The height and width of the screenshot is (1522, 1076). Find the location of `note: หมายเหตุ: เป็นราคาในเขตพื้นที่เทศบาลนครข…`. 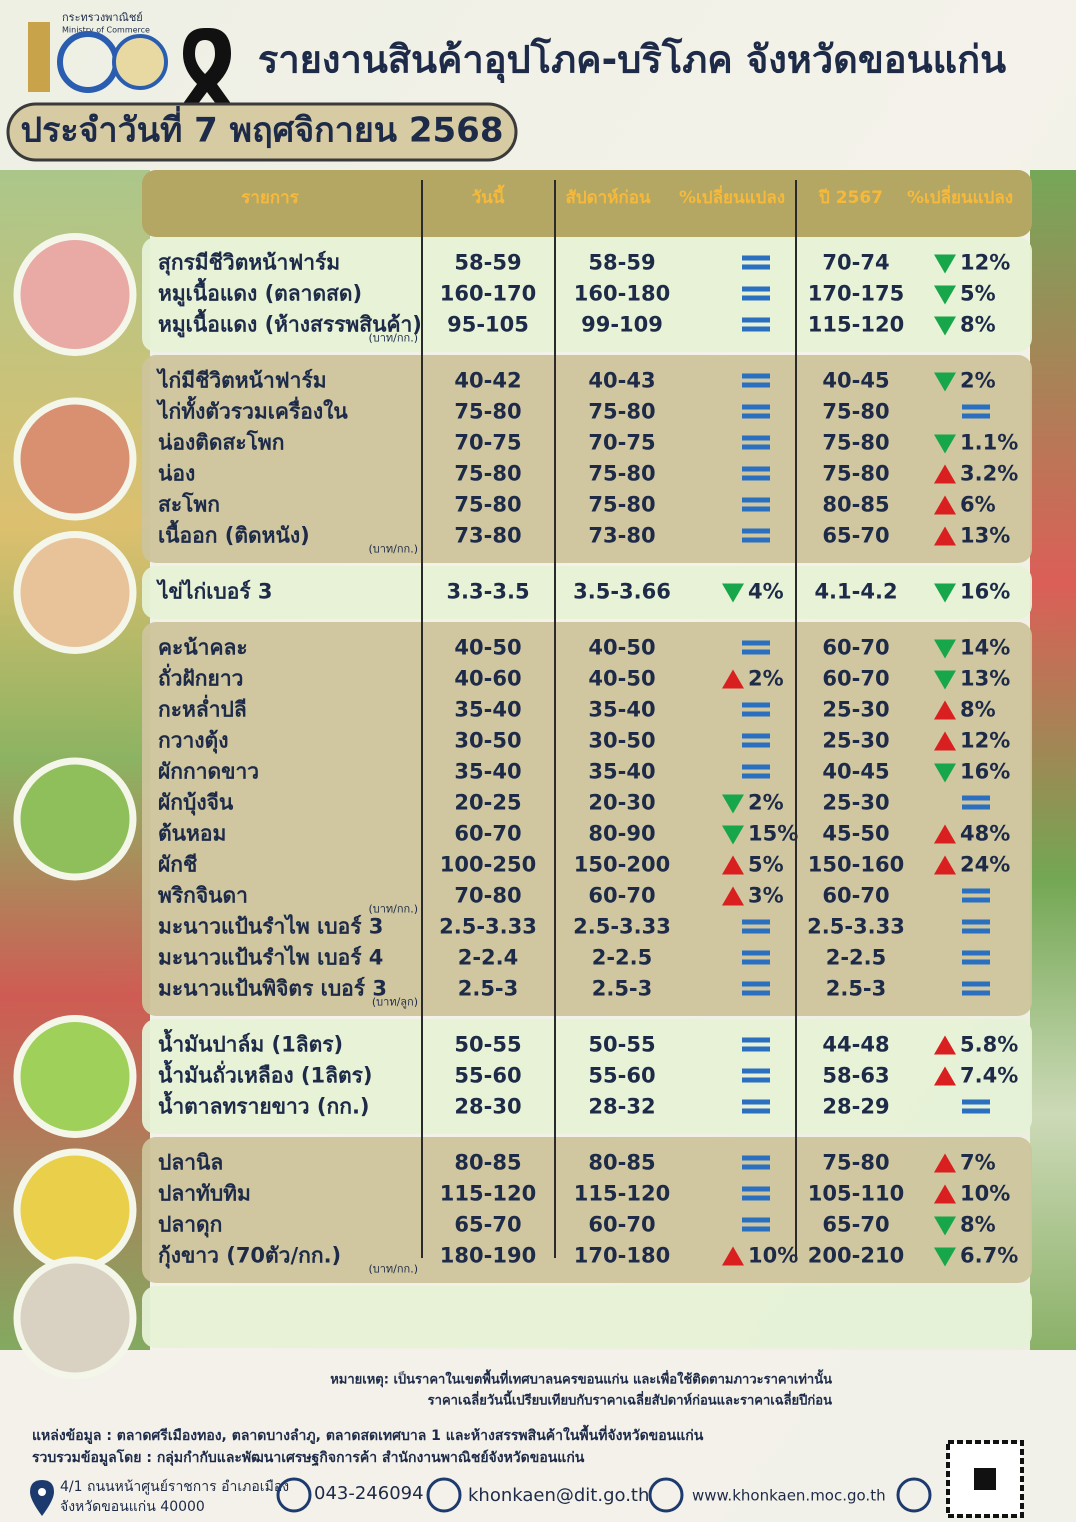

note: หมายเหตุ: เป็นราคาในเขตพื้นที่เทศบาลนครข… is located at coordinates (581, 1378).